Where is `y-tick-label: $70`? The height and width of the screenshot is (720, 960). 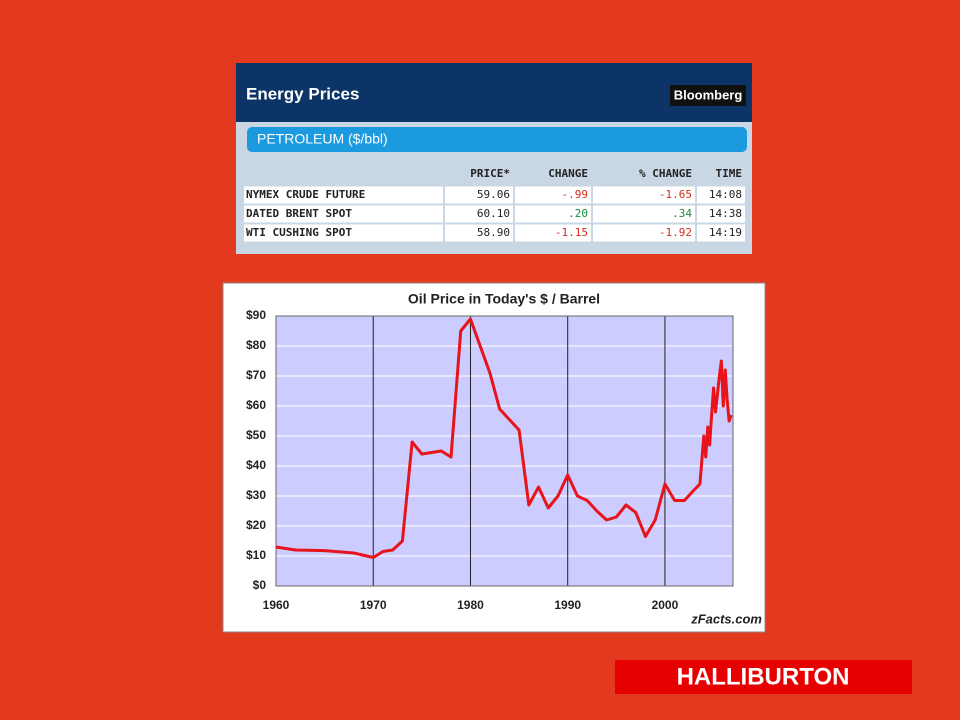
y-tick-label: $70 is located at coordinates (256, 375).